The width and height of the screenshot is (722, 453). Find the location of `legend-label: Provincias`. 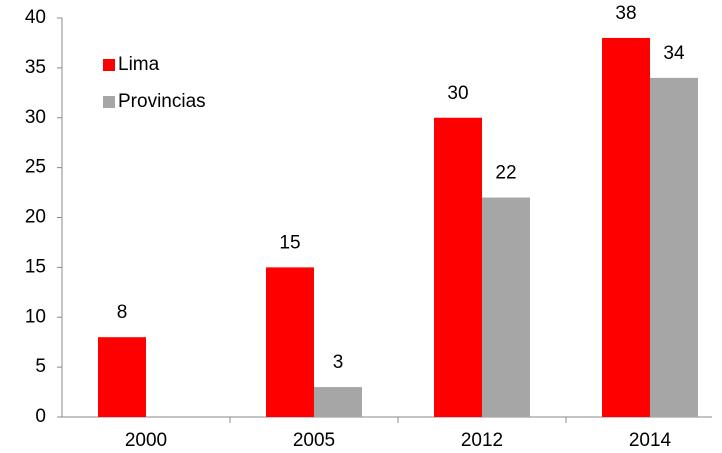

legend-label: Provincias is located at coordinates (162, 101).